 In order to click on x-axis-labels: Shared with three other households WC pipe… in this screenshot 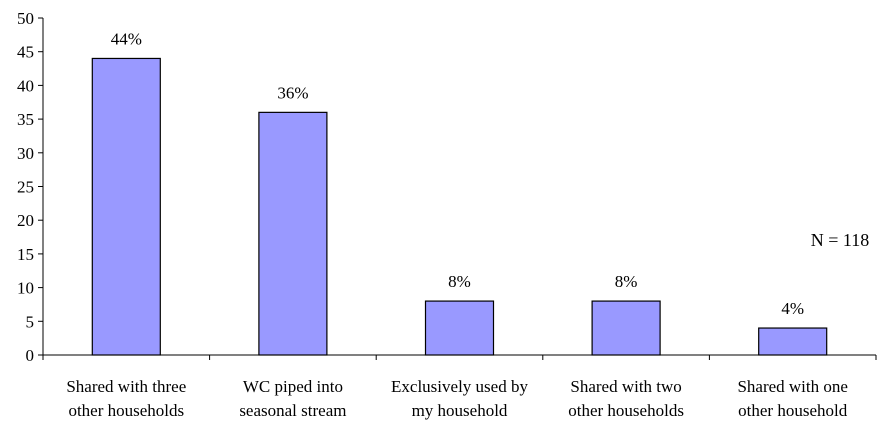, I will do `click(457, 398)`.